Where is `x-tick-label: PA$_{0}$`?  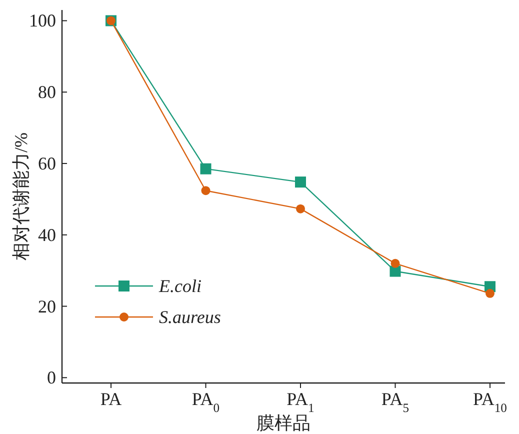 x-tick-label: PA$_{0}$ is located at coordinates (206, 402).